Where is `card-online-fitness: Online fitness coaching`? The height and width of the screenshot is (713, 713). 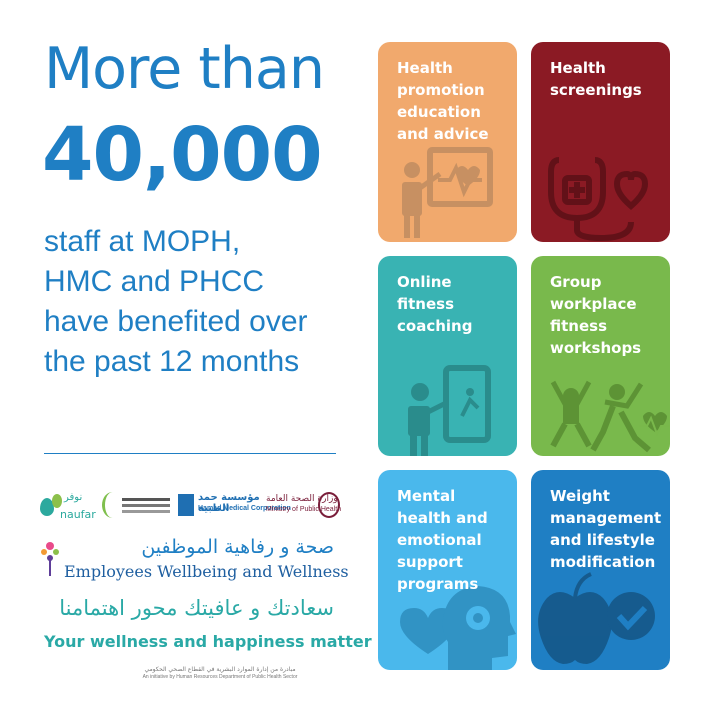
card-online-fitness: Online fitness coaching is located at coordinates (447, 356).